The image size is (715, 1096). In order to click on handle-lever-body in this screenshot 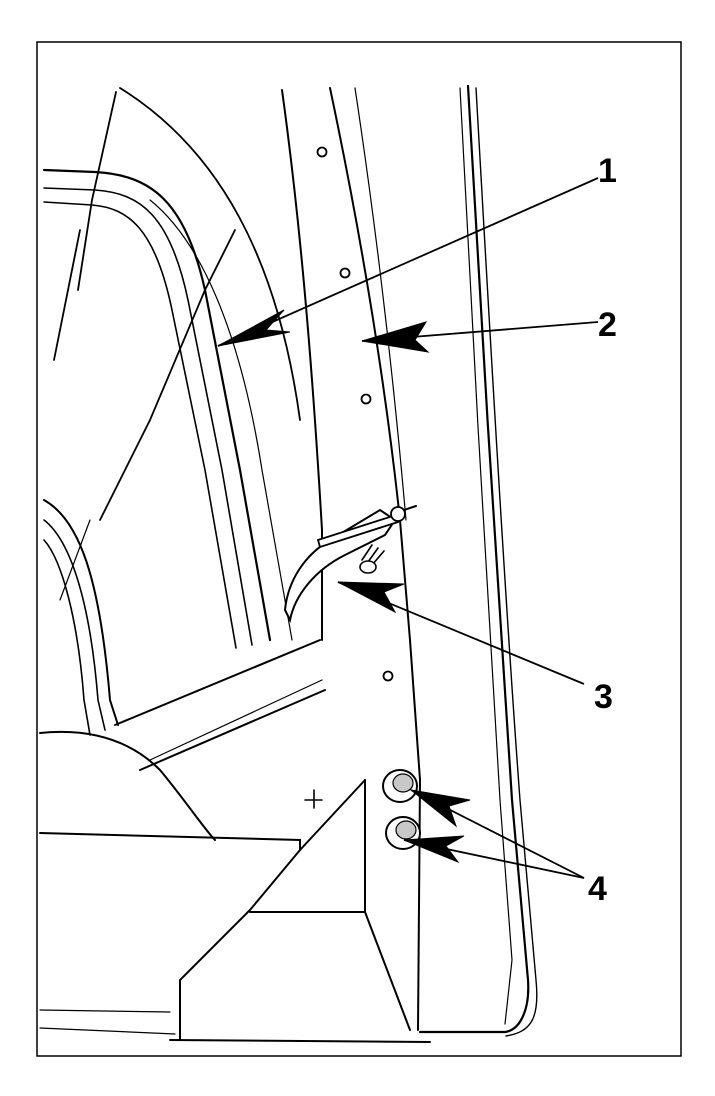, I will do `click(340, 566)`.